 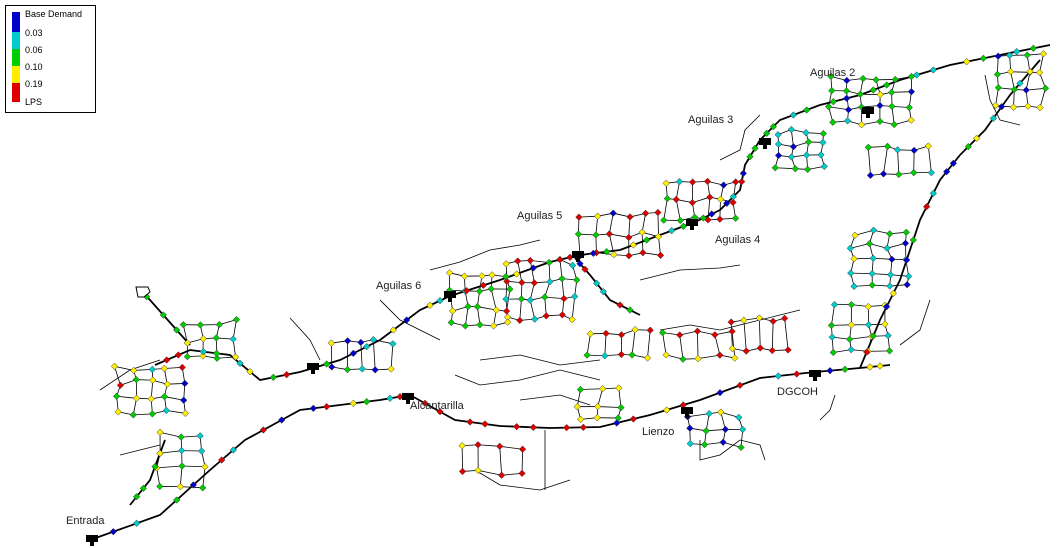 I want to click on label-aguilas-2: Aguilas 2, so click(x=833, y=73).